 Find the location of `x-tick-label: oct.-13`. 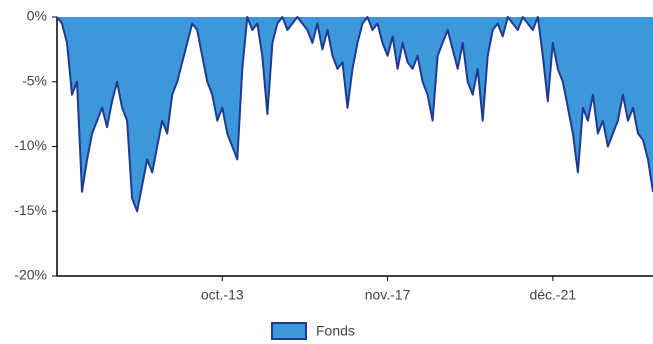

x-tick-label: oct.-13 is located at coordinates (222, 295).